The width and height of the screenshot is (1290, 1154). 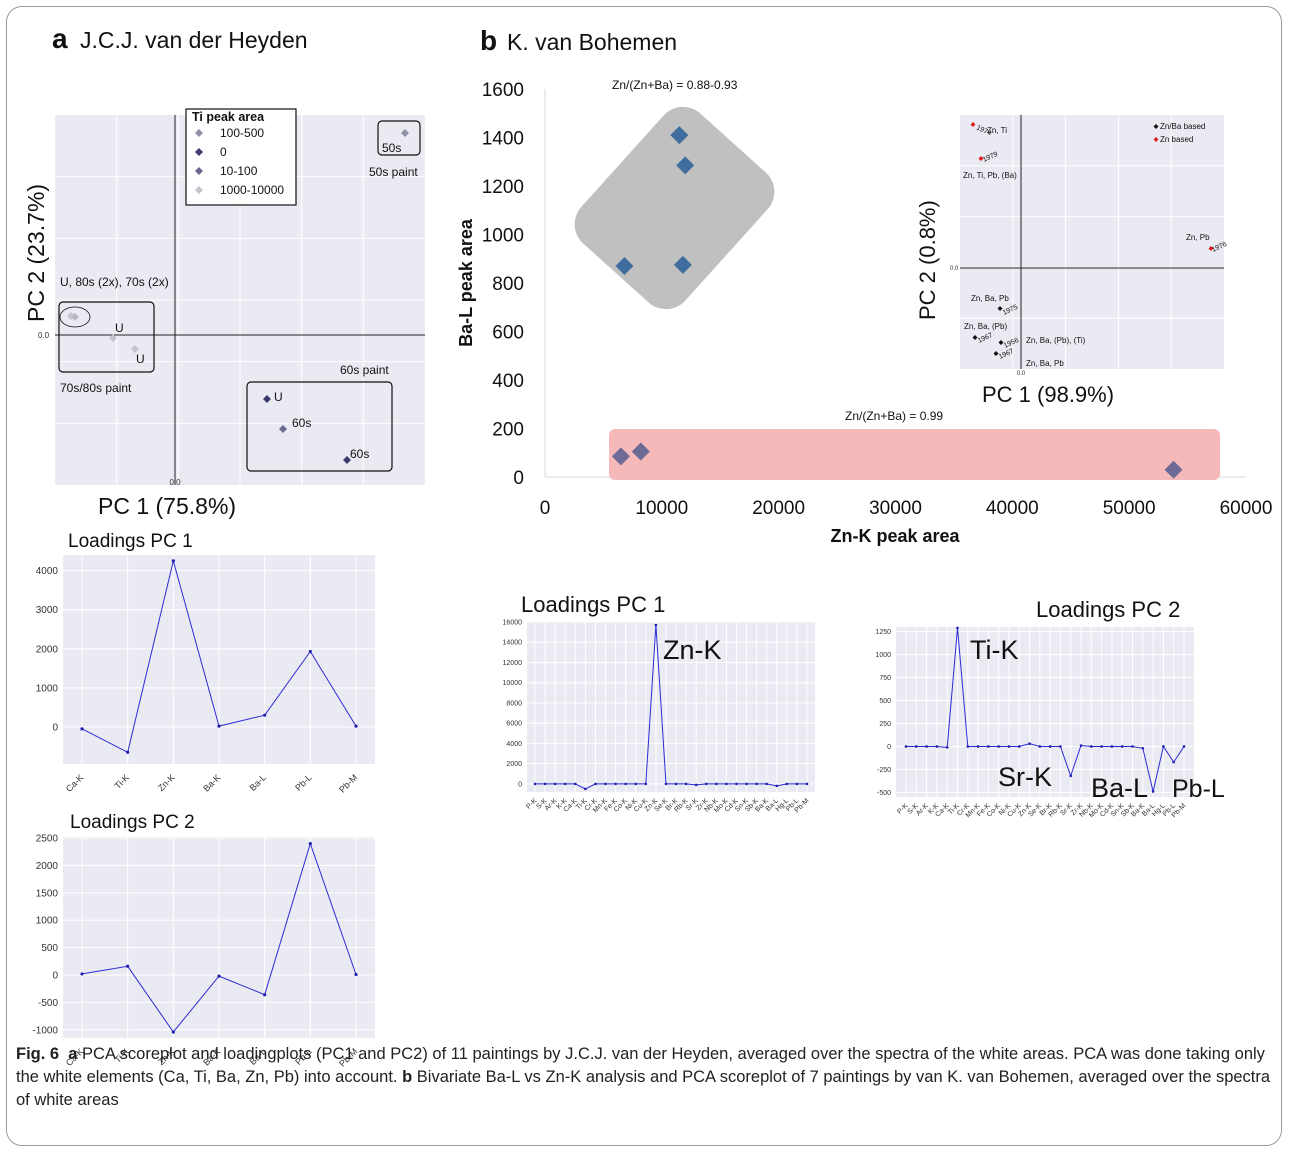 I want to click on bivariate-ylabel: Ba-L peak area, so click(x=466, y=282).